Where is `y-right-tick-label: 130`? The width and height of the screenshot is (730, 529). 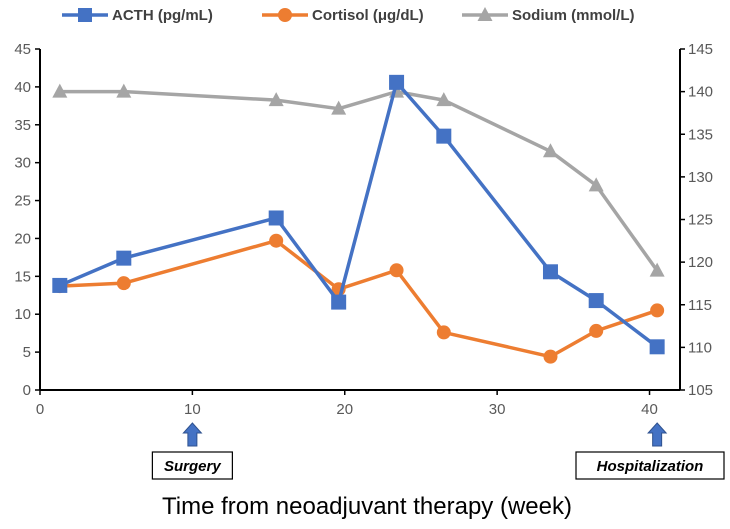 y-right-tick-label: 130 is located at coordinates (700, 177).